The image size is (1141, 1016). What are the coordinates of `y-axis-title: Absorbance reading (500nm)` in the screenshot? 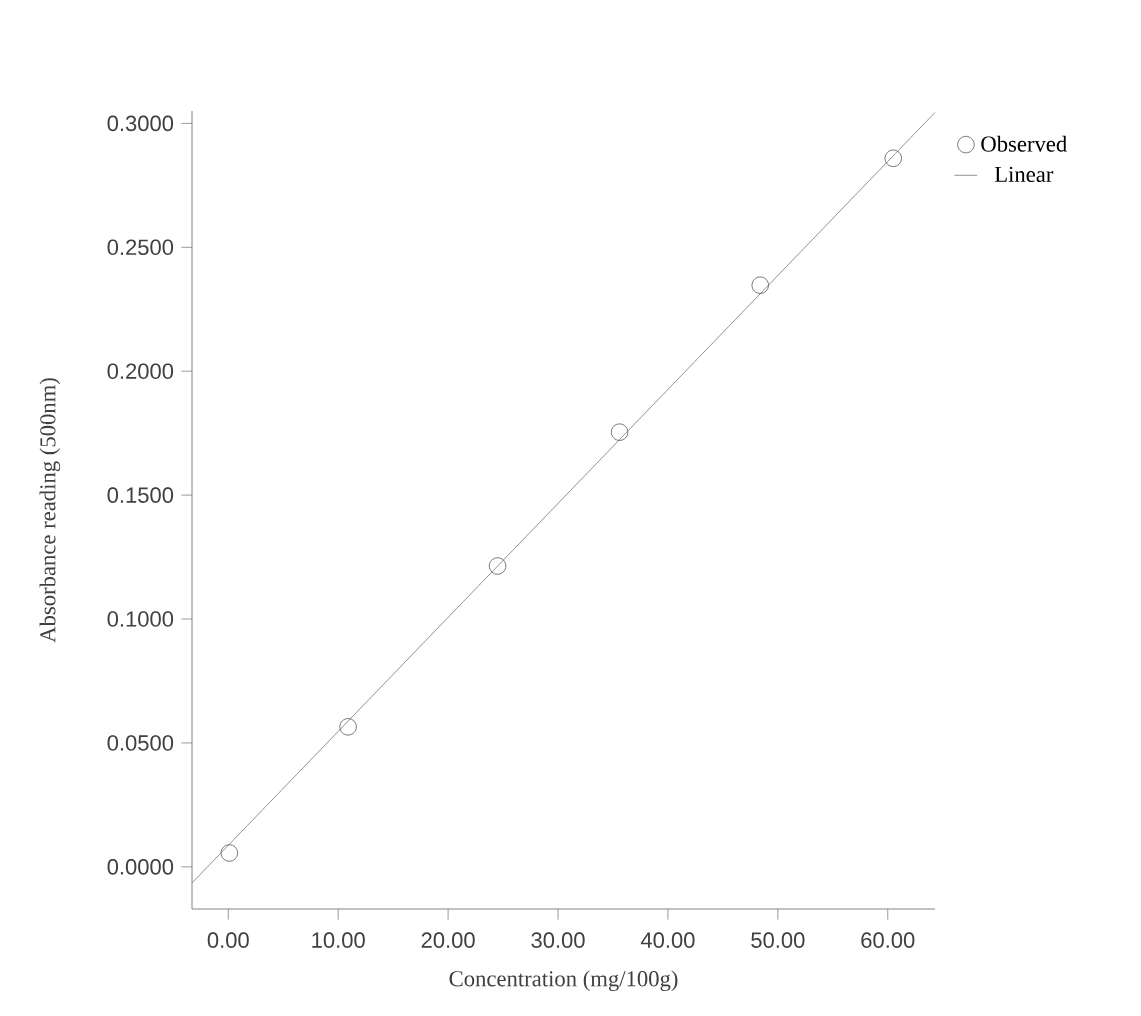 It's located at (50, 510).